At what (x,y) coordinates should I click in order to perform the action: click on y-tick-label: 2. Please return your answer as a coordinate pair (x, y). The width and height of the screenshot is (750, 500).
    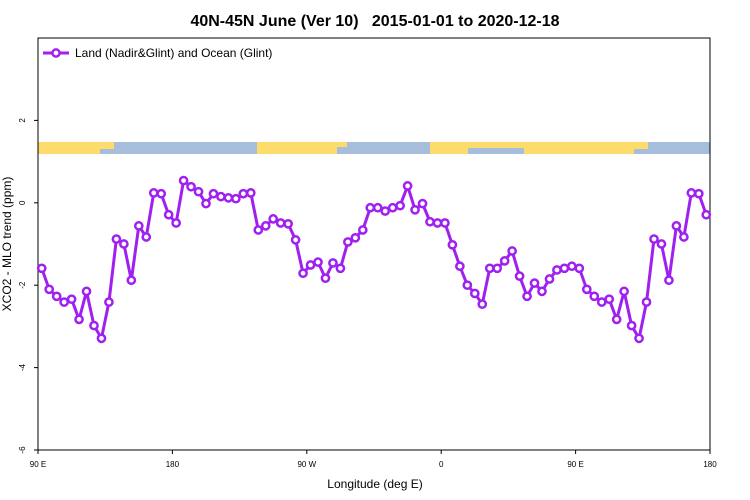
    Looking at the image, I should click on (22, 120).